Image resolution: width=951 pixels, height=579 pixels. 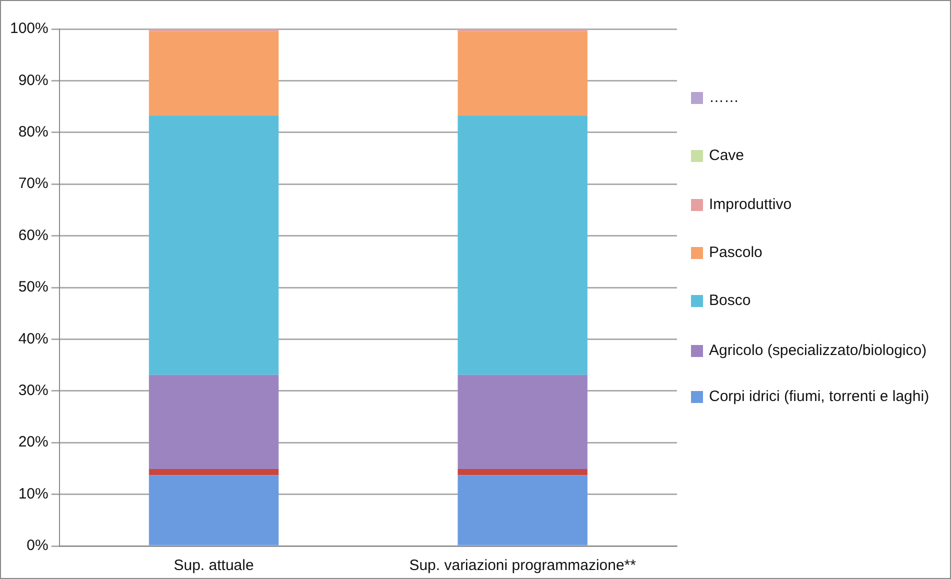 I want to click on y-tick-label: 50%, so click(x=33, y=287).